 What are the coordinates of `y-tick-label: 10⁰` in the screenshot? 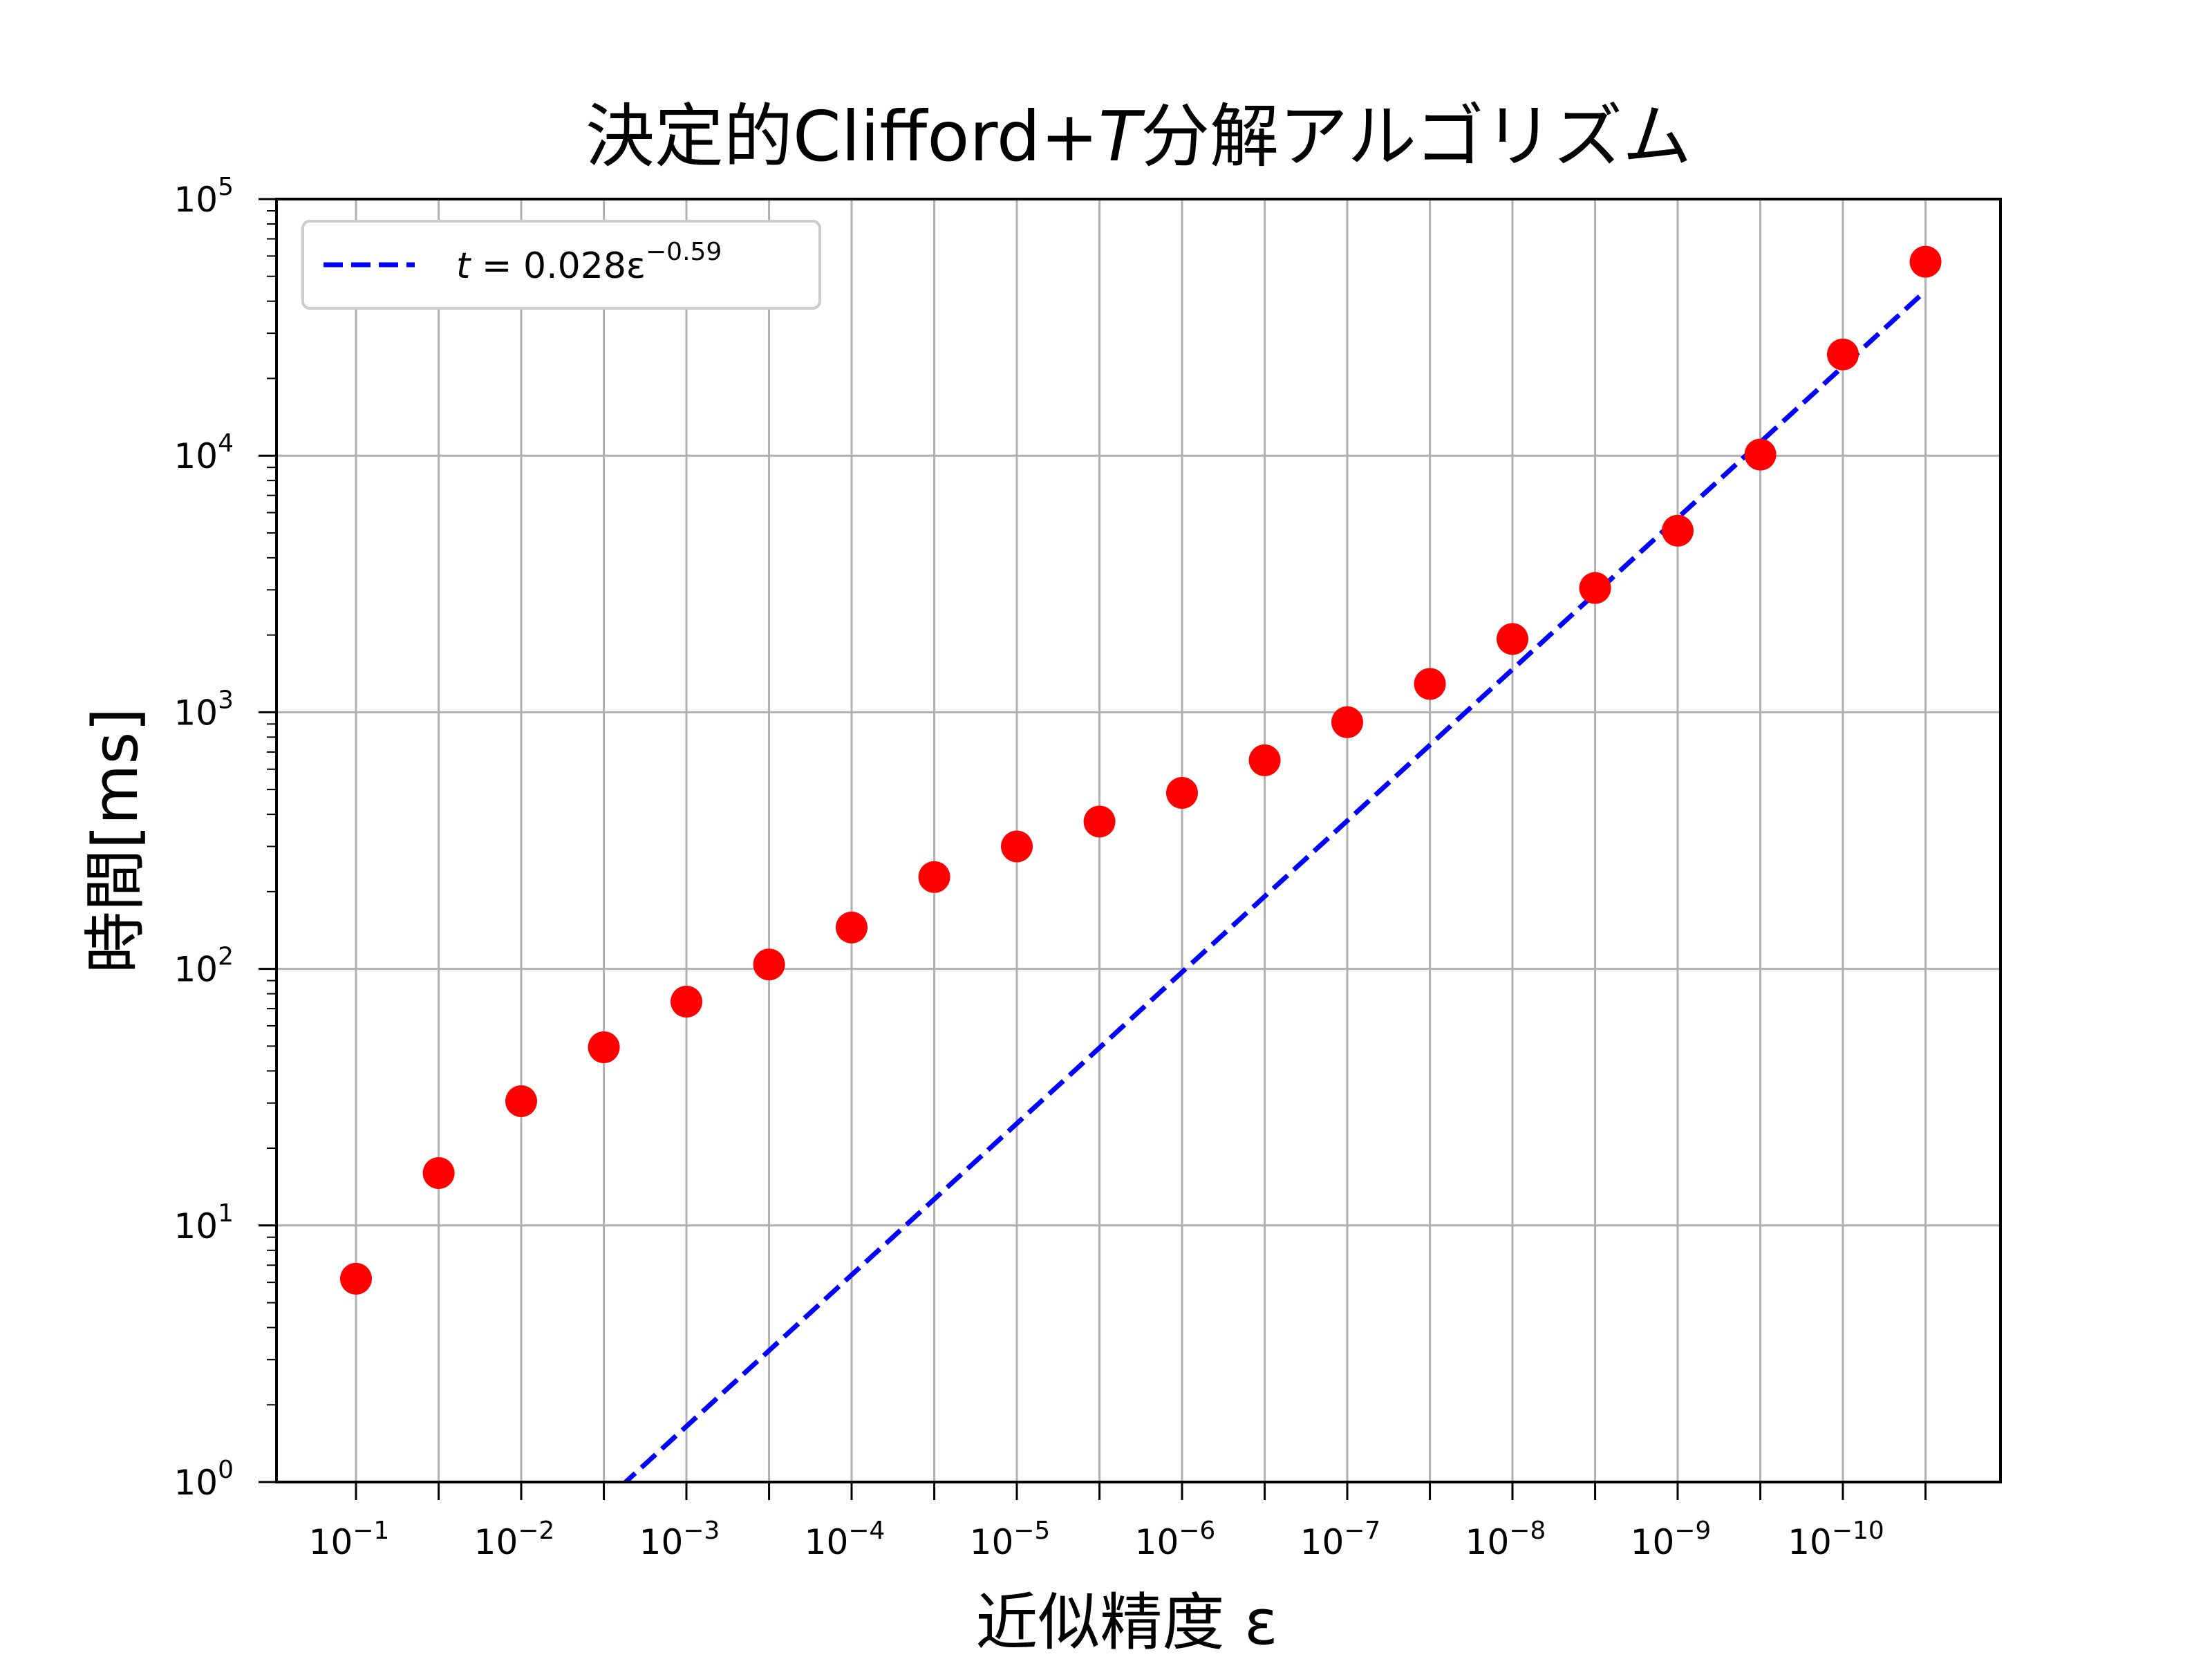 It's located at (204, 1479).